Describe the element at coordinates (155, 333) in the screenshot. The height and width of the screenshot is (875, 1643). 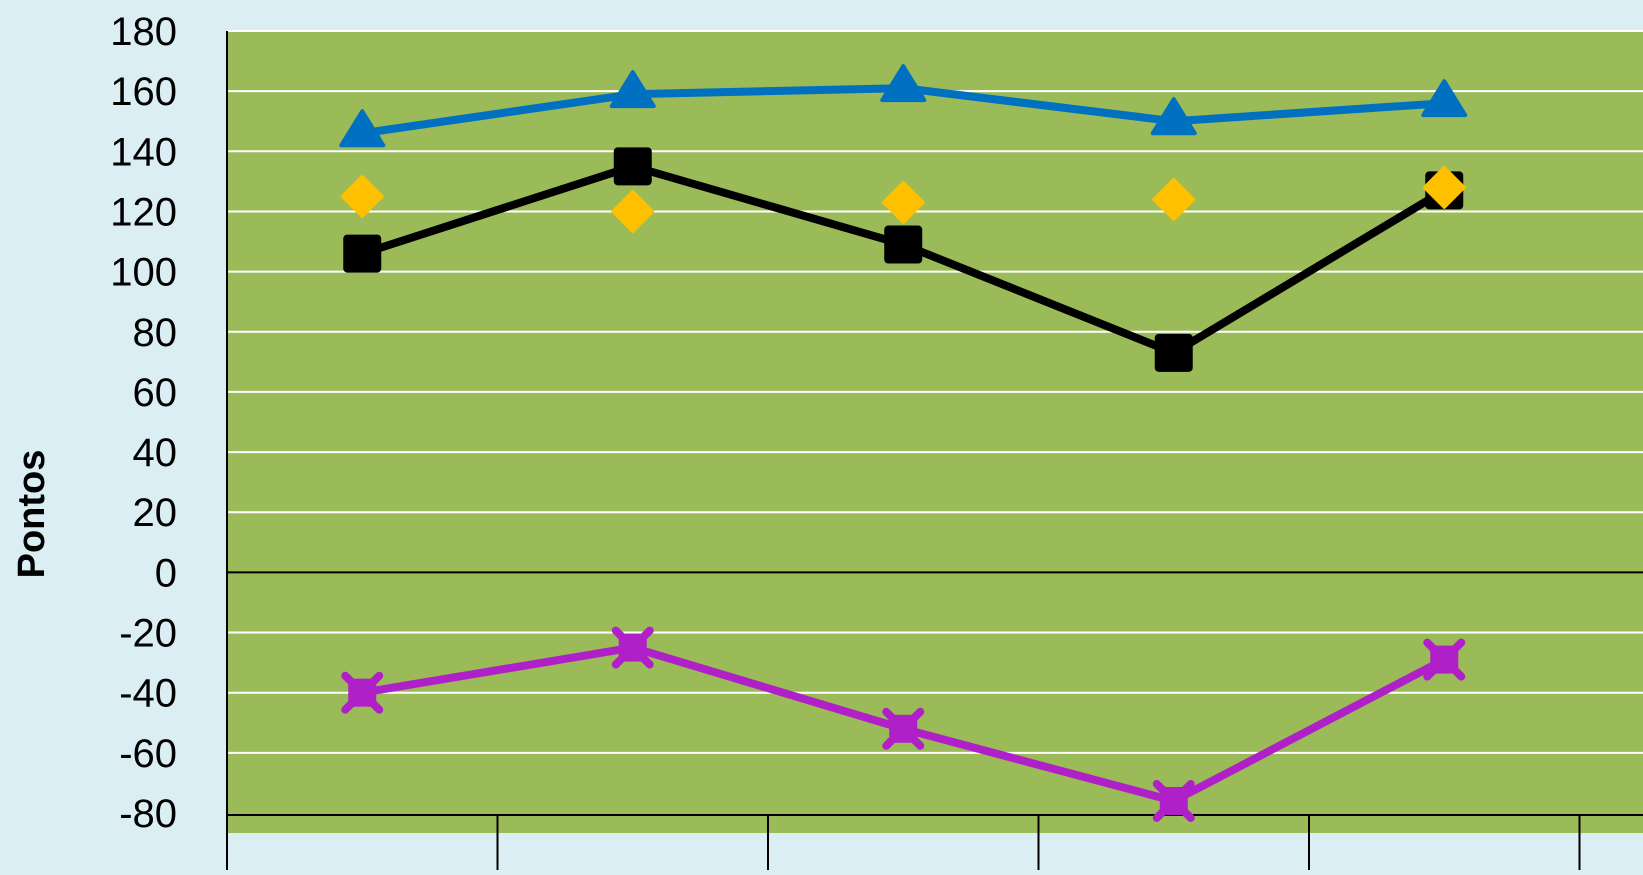
I see `y-tick-label: 80` at that location.